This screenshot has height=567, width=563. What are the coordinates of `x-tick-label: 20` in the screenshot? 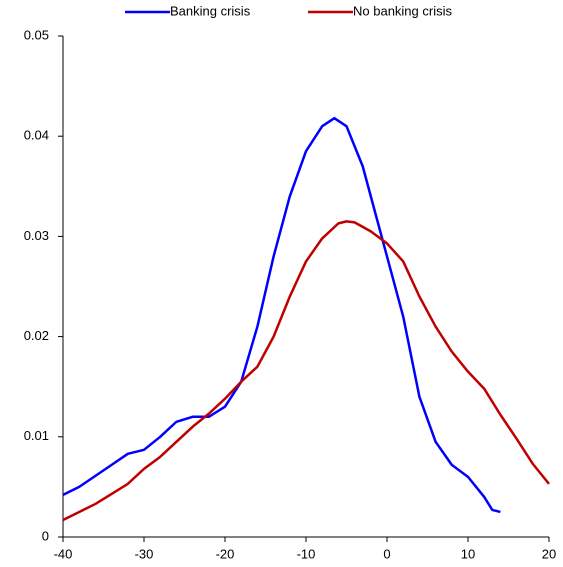 It's located at (549, 553).